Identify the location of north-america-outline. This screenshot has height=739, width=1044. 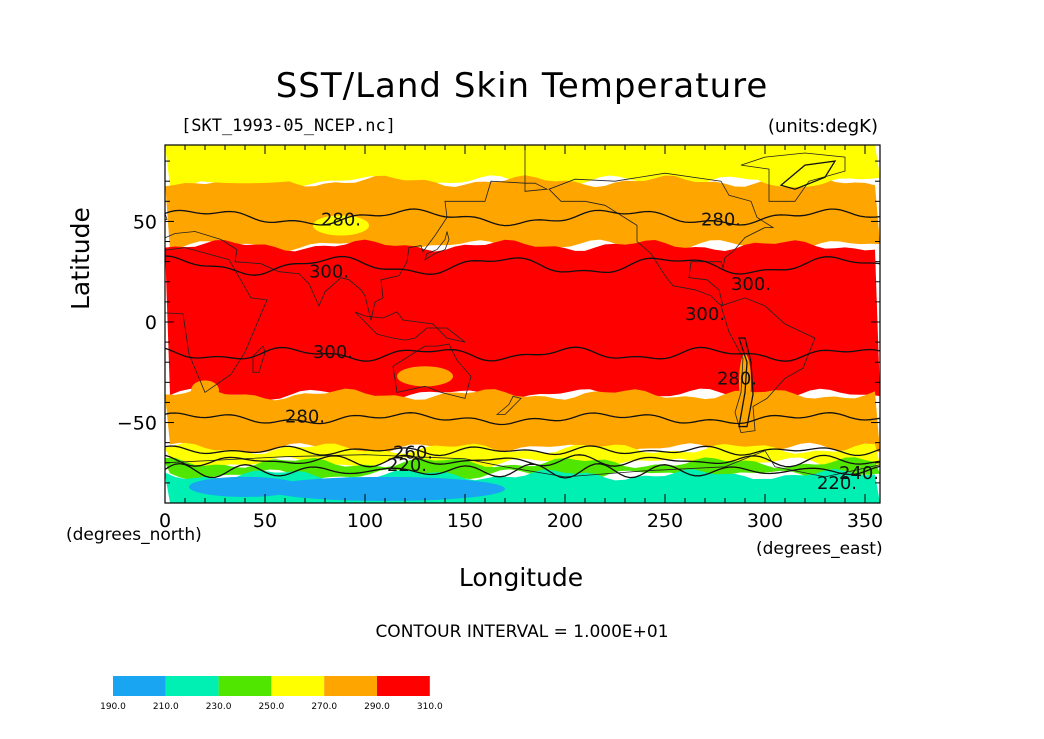
(661, 239).